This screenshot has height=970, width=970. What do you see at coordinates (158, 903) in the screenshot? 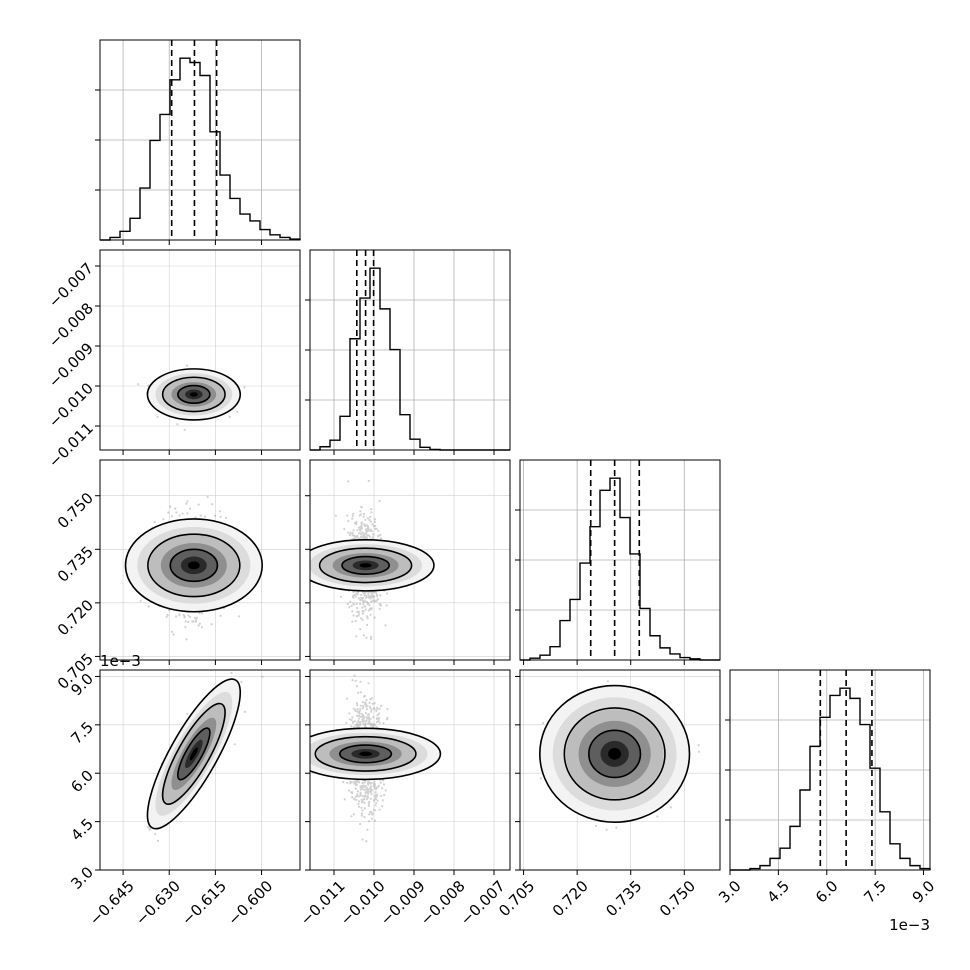
I see `x-tick-label: −0.630` at bounding box center [158, 903].